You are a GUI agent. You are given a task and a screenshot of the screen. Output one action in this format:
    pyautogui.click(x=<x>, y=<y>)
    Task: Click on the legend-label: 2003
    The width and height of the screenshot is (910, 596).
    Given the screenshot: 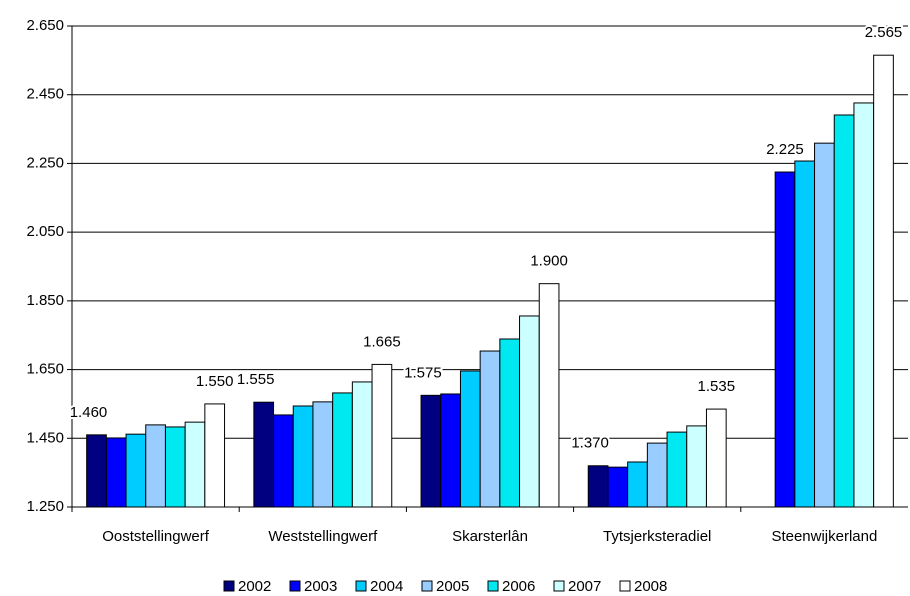 What is the action you would take?
    pyautogui.click(x=320, y=586)
    